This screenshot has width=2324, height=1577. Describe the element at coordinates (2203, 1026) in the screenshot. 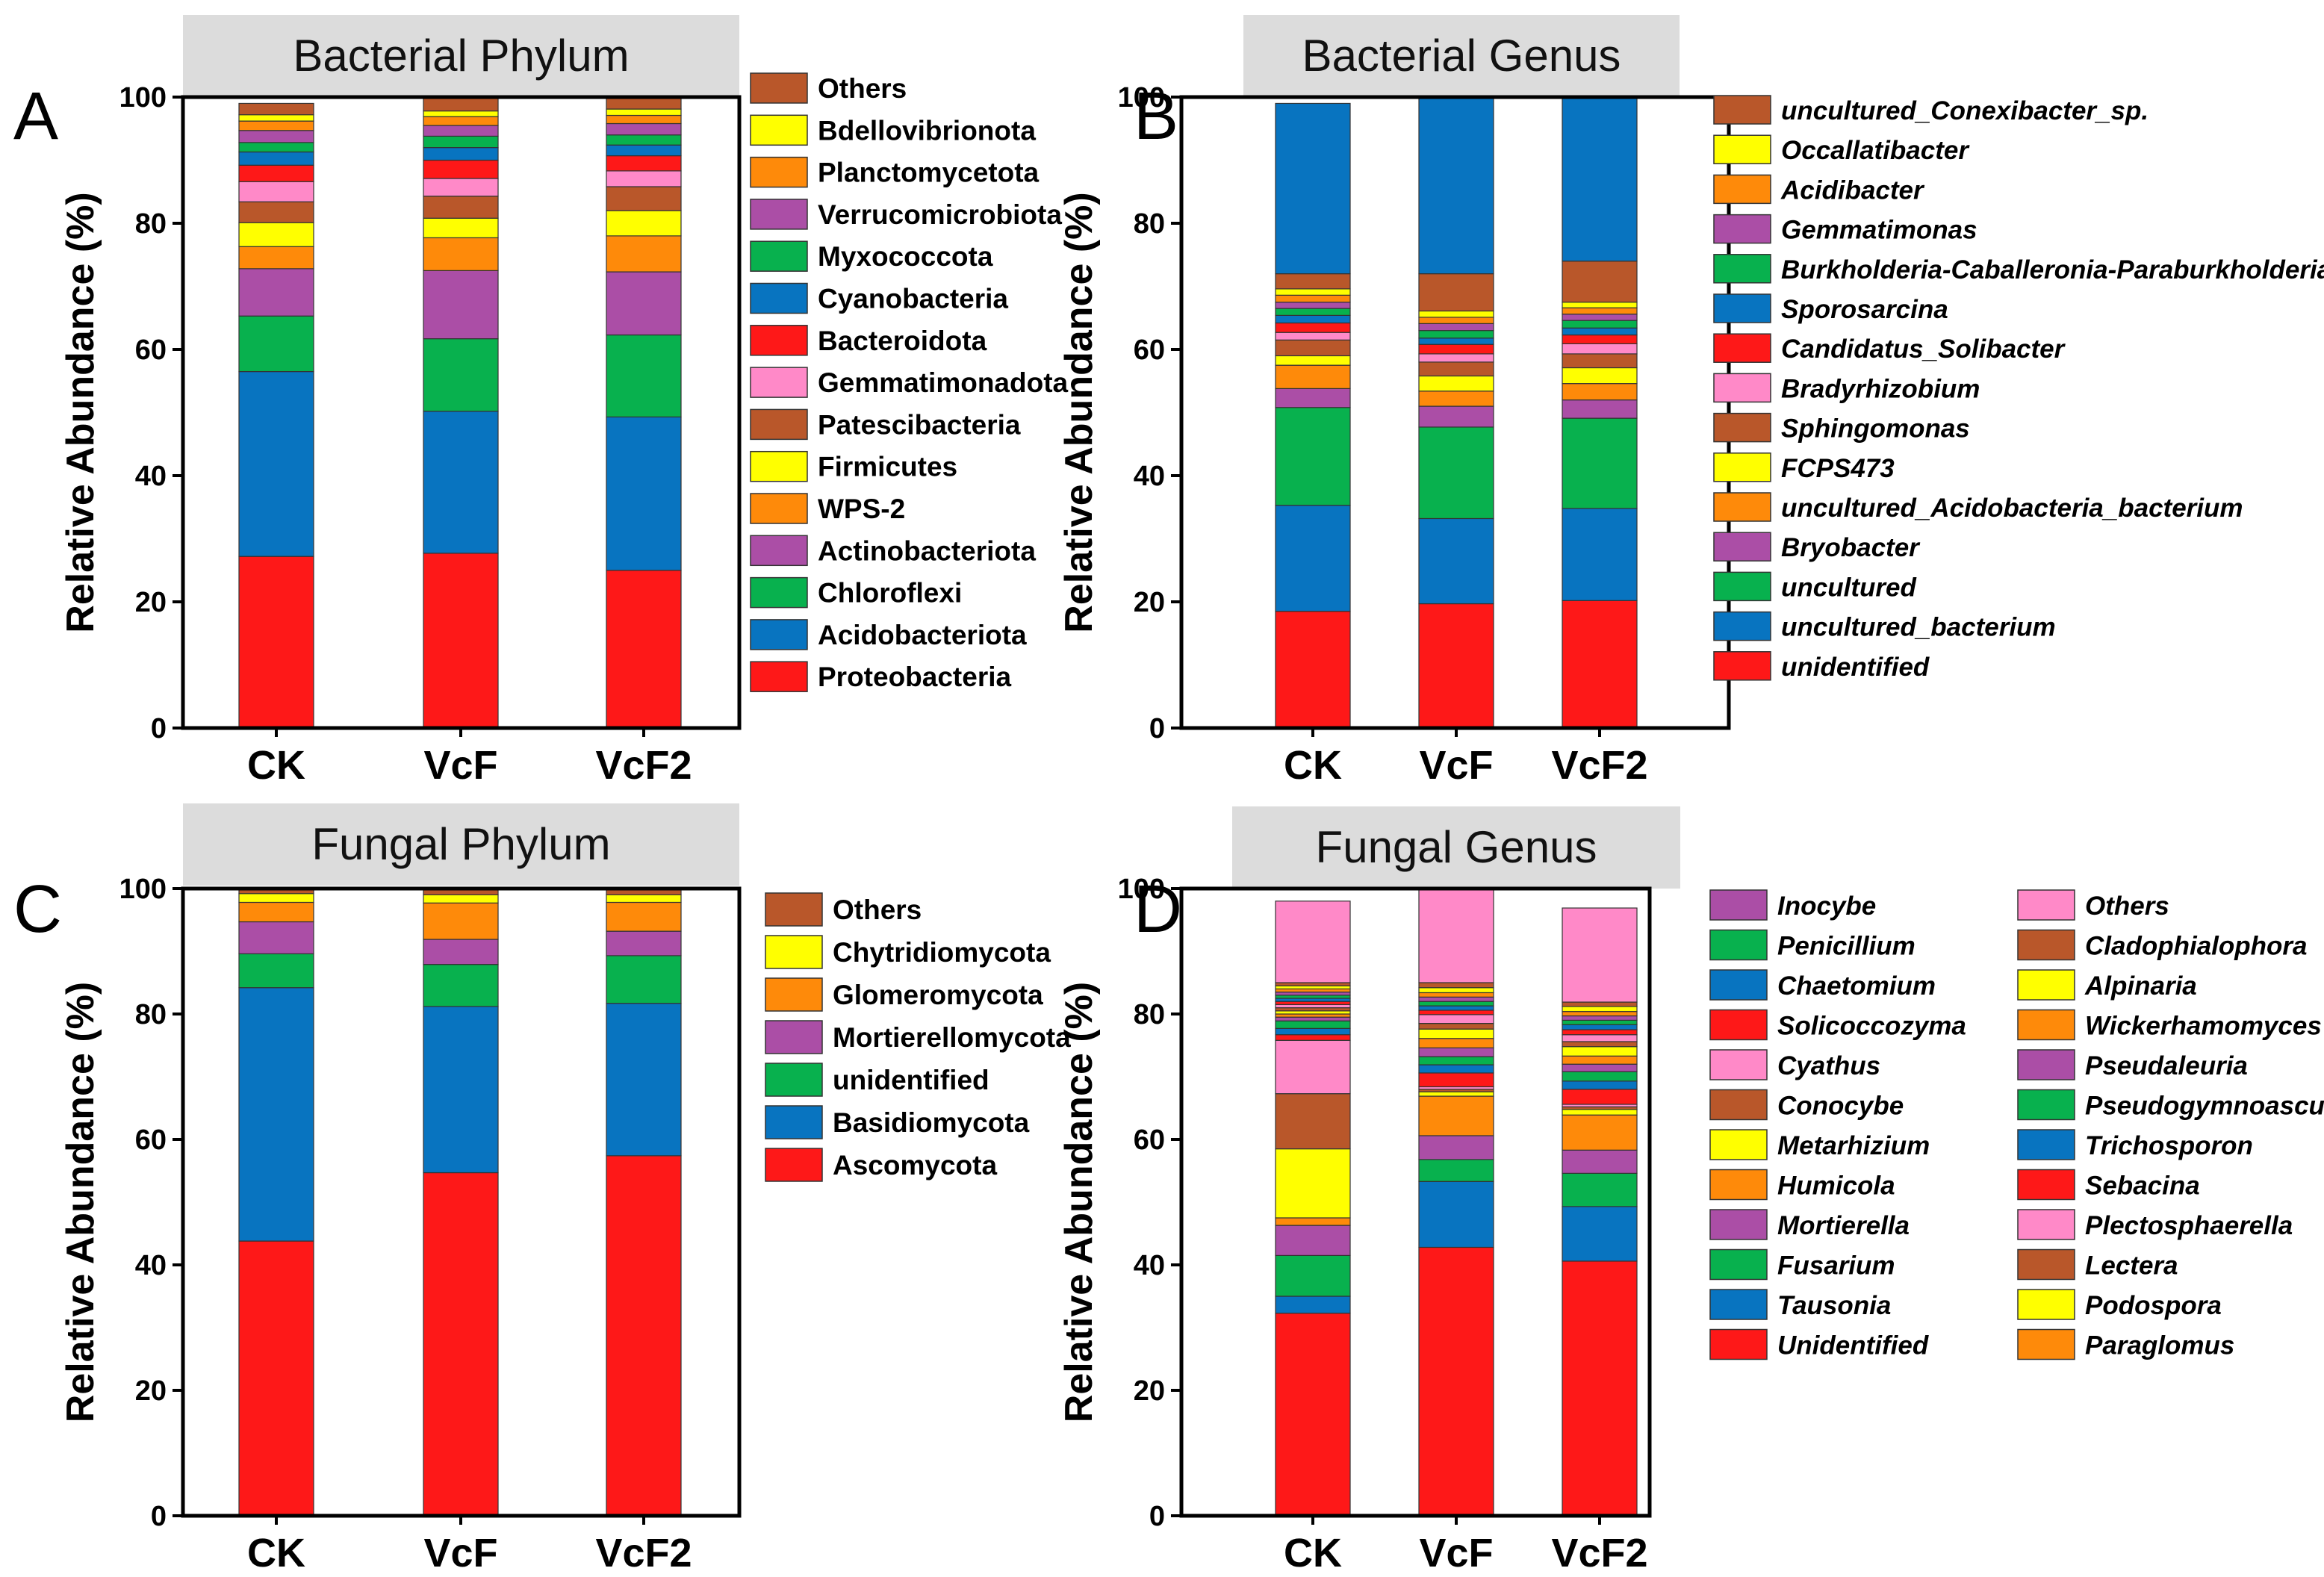

I see `legend-label: Wickerhamomyces` at that location.